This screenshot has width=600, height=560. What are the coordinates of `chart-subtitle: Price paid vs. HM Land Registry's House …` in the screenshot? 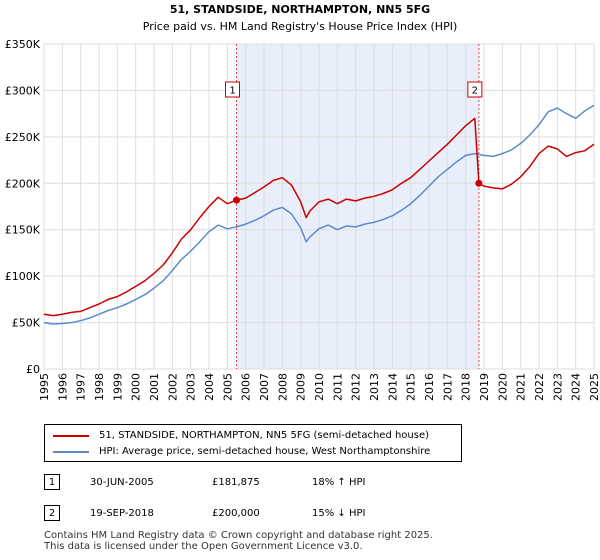 It's located at (300, 26).